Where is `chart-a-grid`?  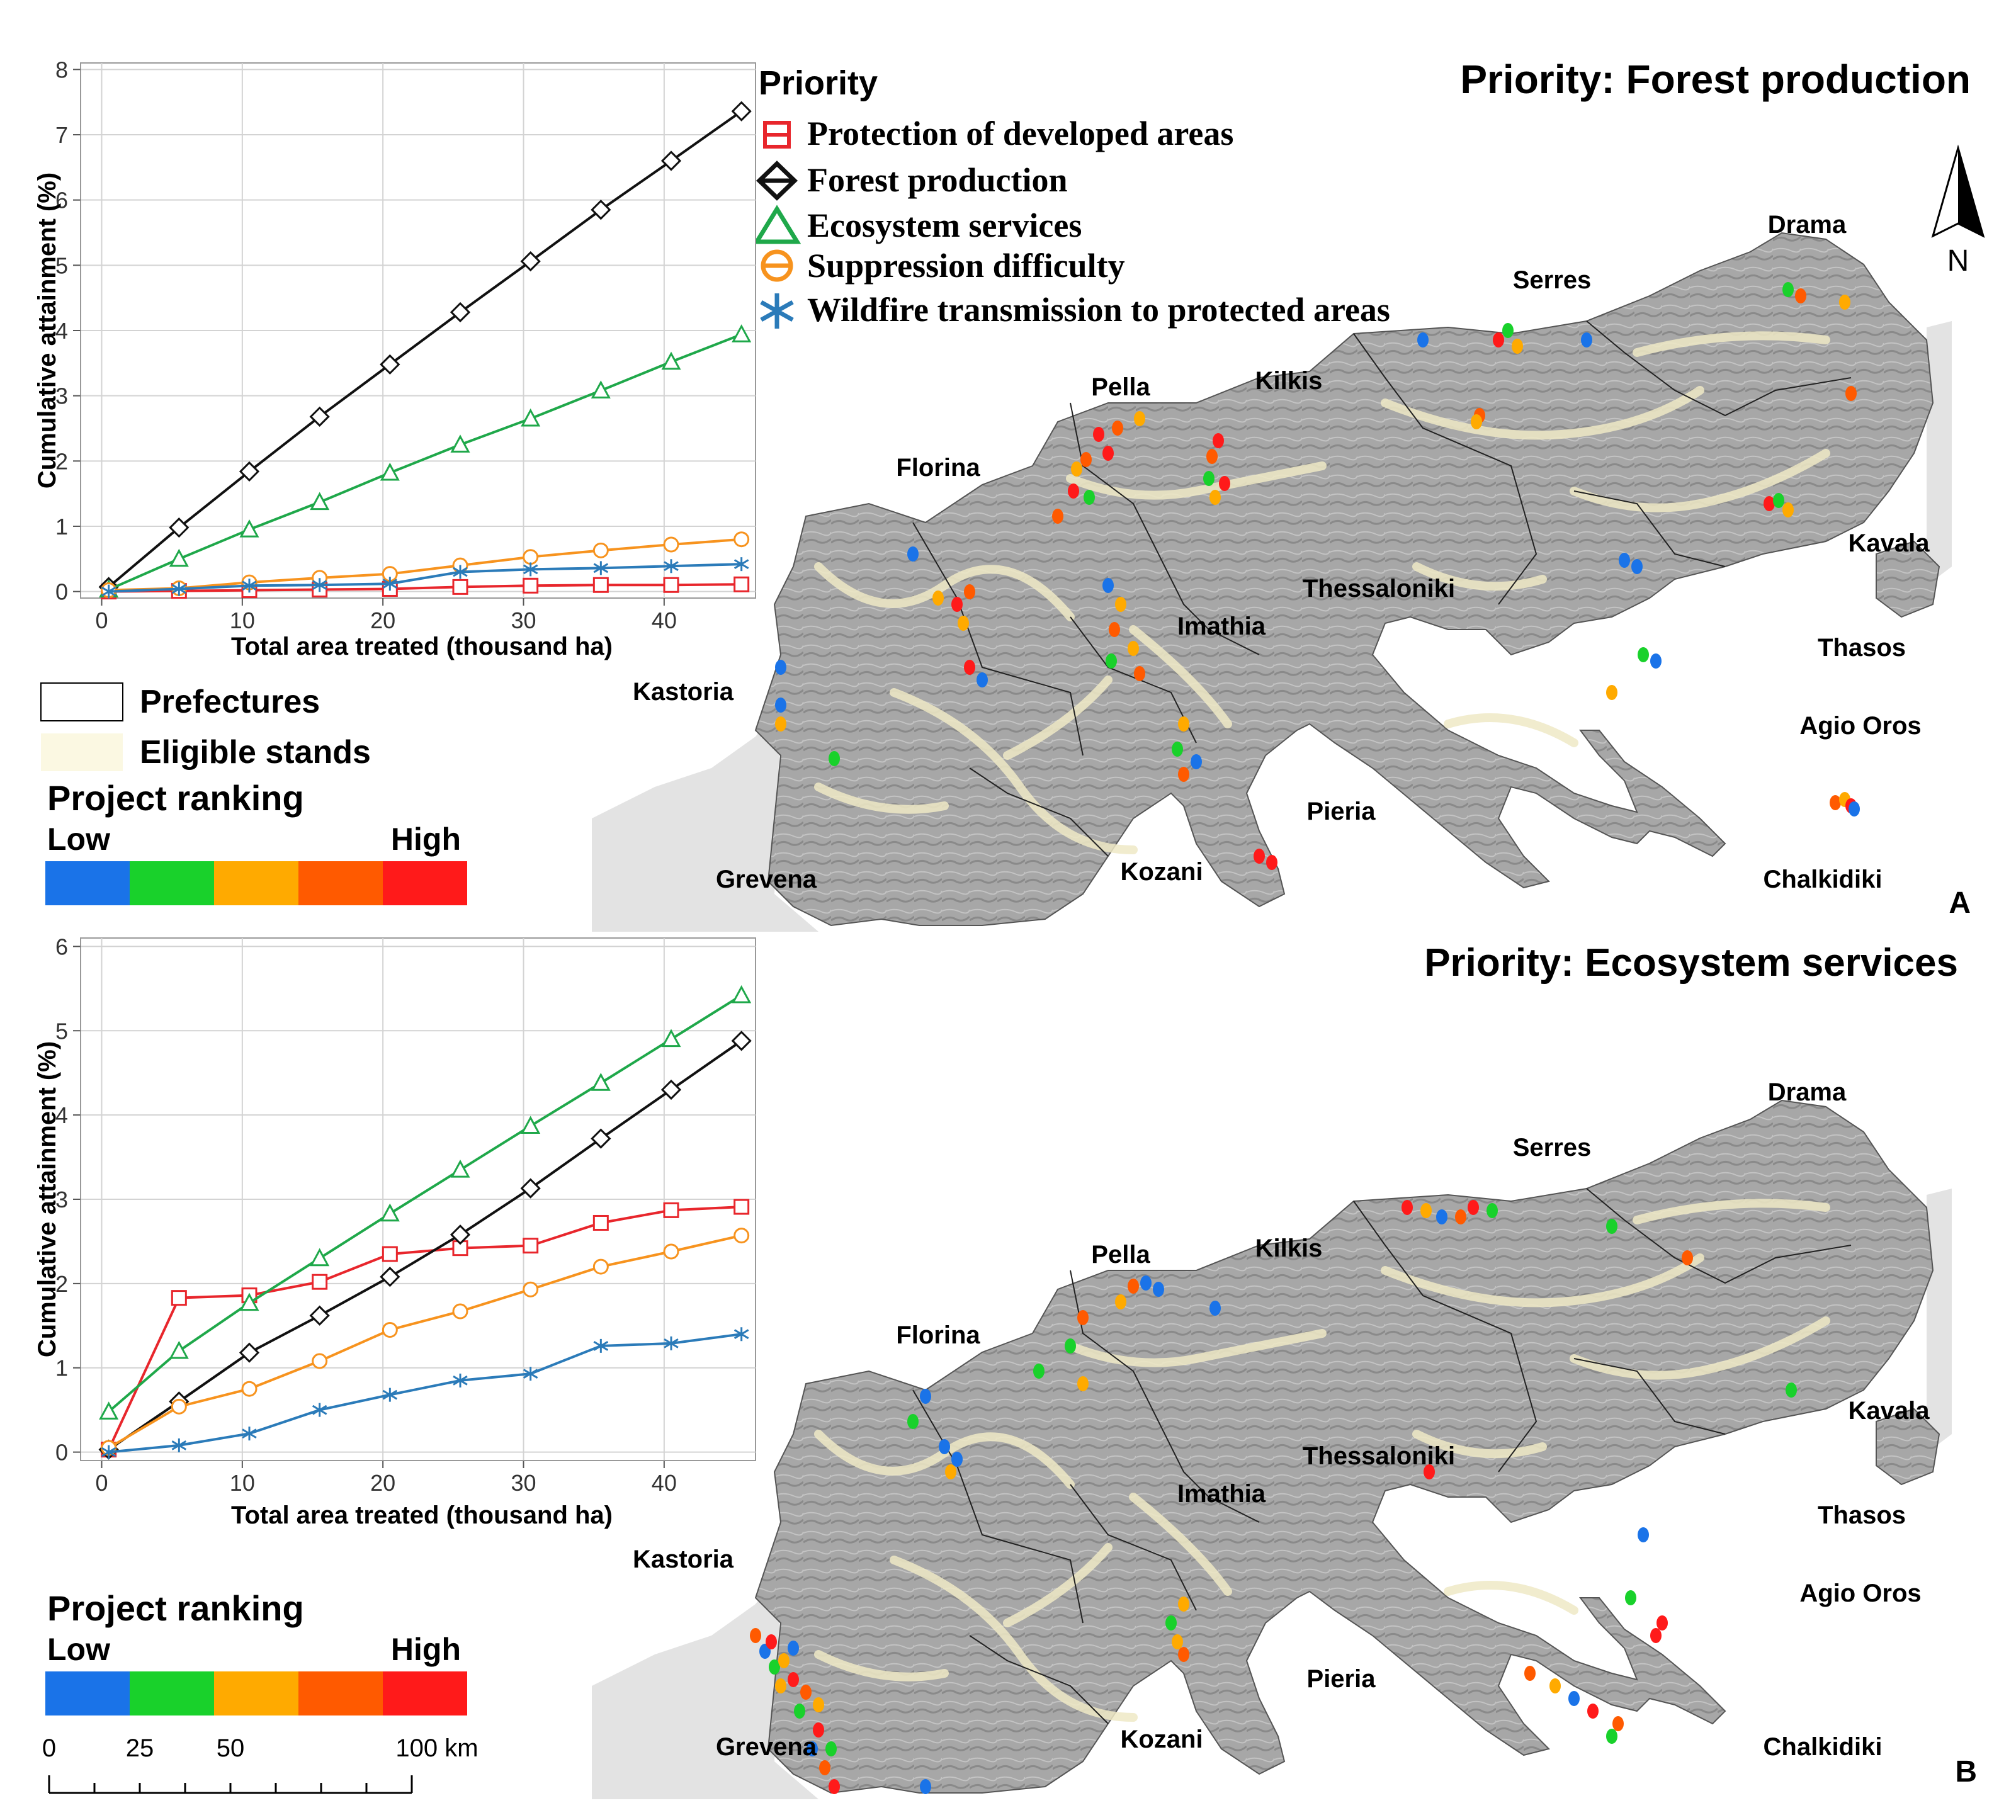
chart-a-grid is located at coordinates (418, 330).